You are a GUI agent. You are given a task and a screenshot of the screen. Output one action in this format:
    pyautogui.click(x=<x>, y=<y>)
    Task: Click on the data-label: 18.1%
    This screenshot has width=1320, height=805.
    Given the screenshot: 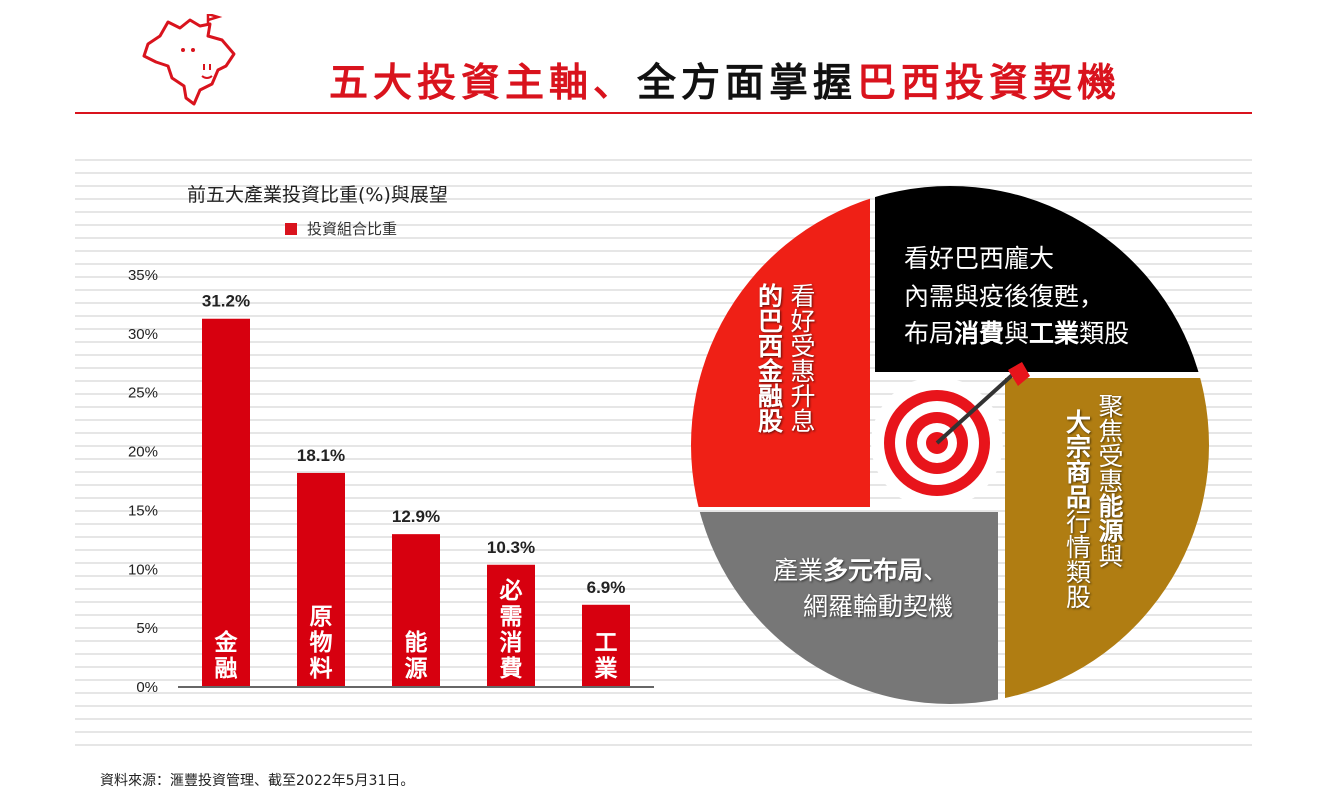 What is the action you would take?
    pyautogui.click(x=321, y=455)
    